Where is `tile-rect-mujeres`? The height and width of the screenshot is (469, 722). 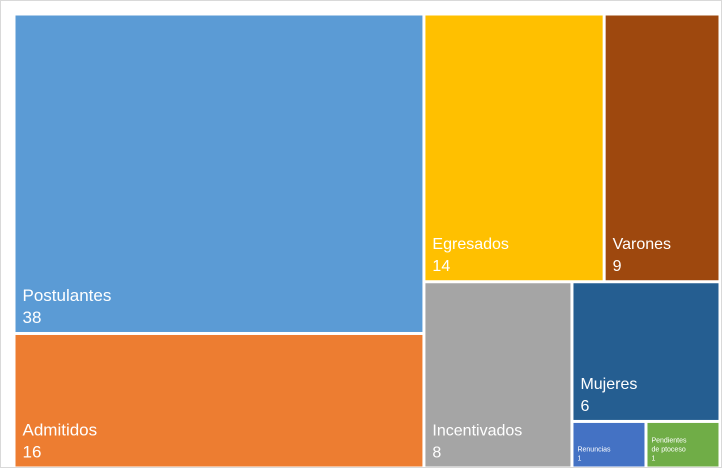 tile-rect-mujeres is located at coordinates (646, 351).